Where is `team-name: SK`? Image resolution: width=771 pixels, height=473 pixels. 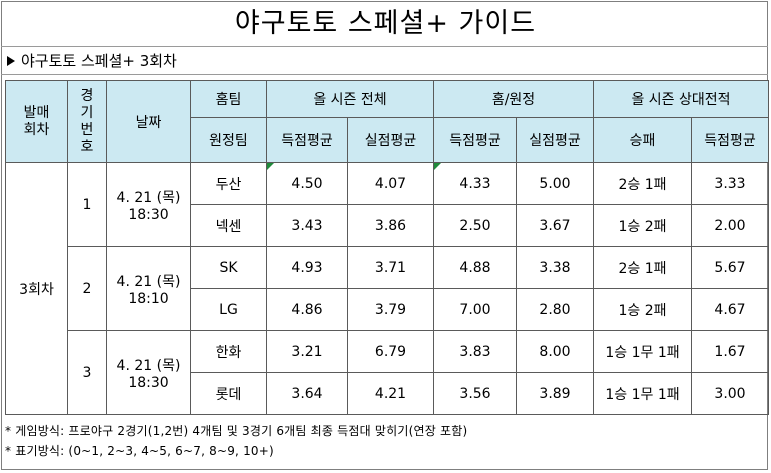
team-name: SK is located at coordinates (228, 267).